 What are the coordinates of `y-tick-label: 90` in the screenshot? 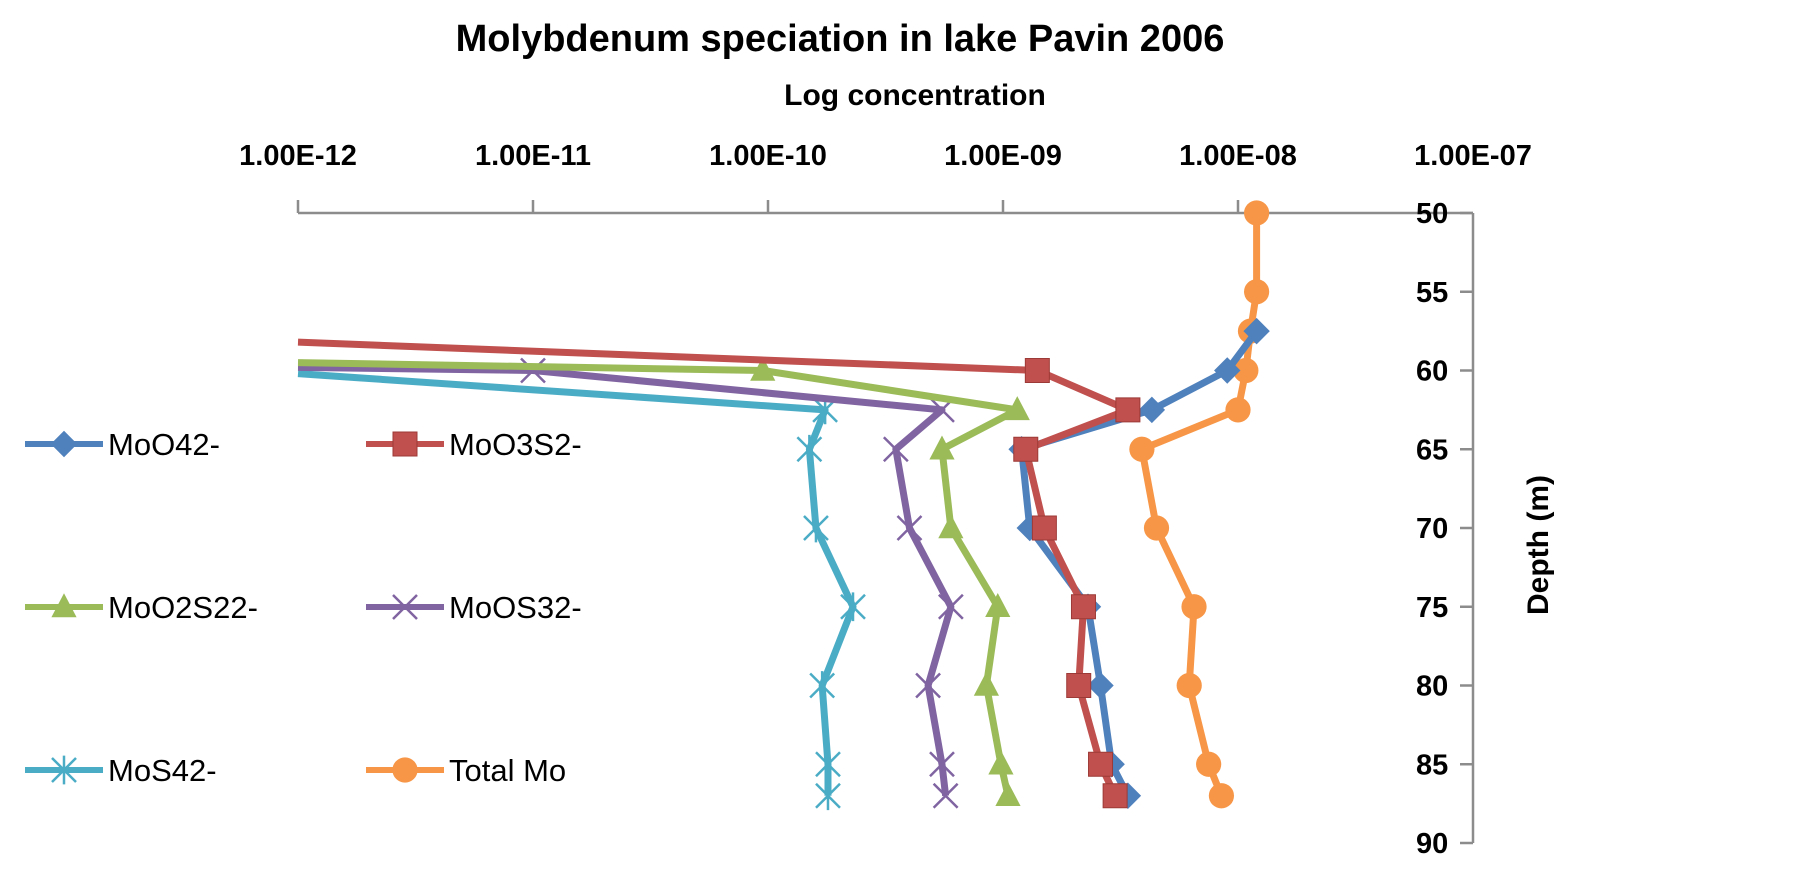 It's located at (1432, 844).